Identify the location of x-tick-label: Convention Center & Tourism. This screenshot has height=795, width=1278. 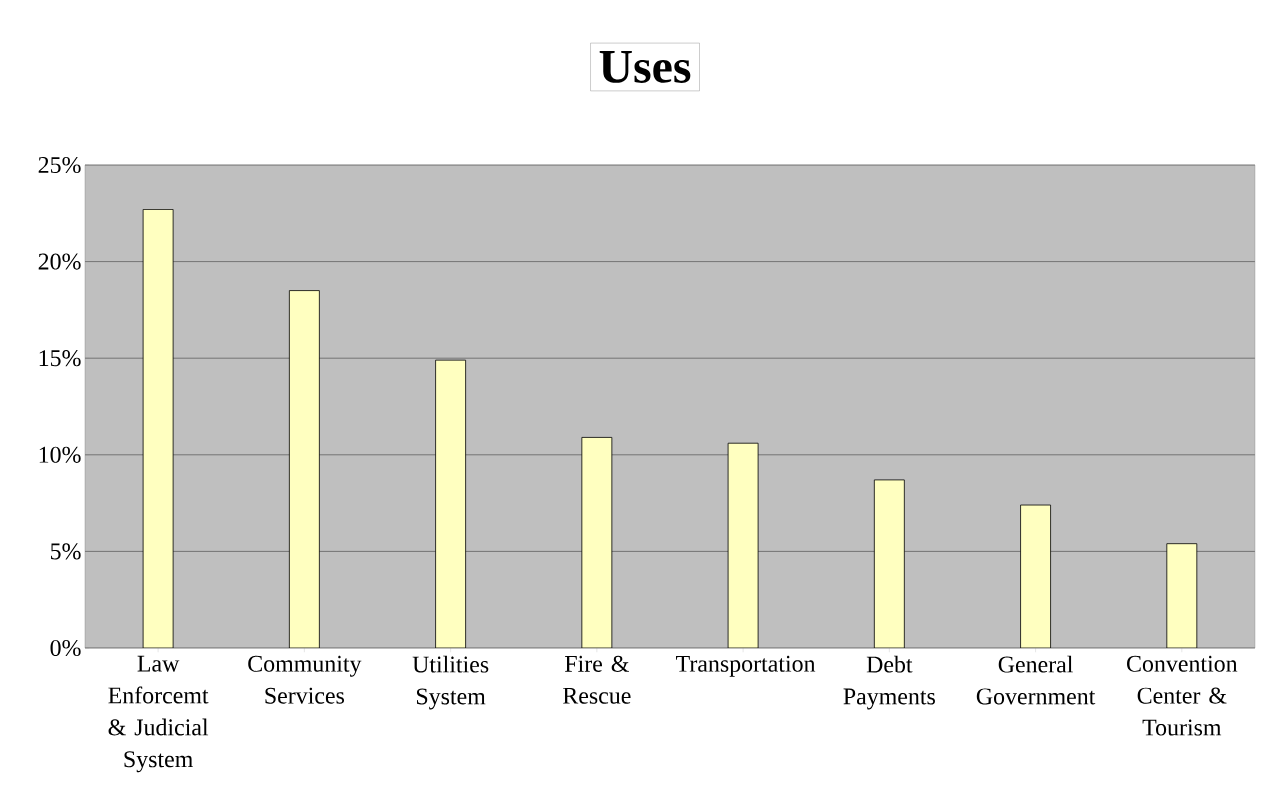
(1182, 695).